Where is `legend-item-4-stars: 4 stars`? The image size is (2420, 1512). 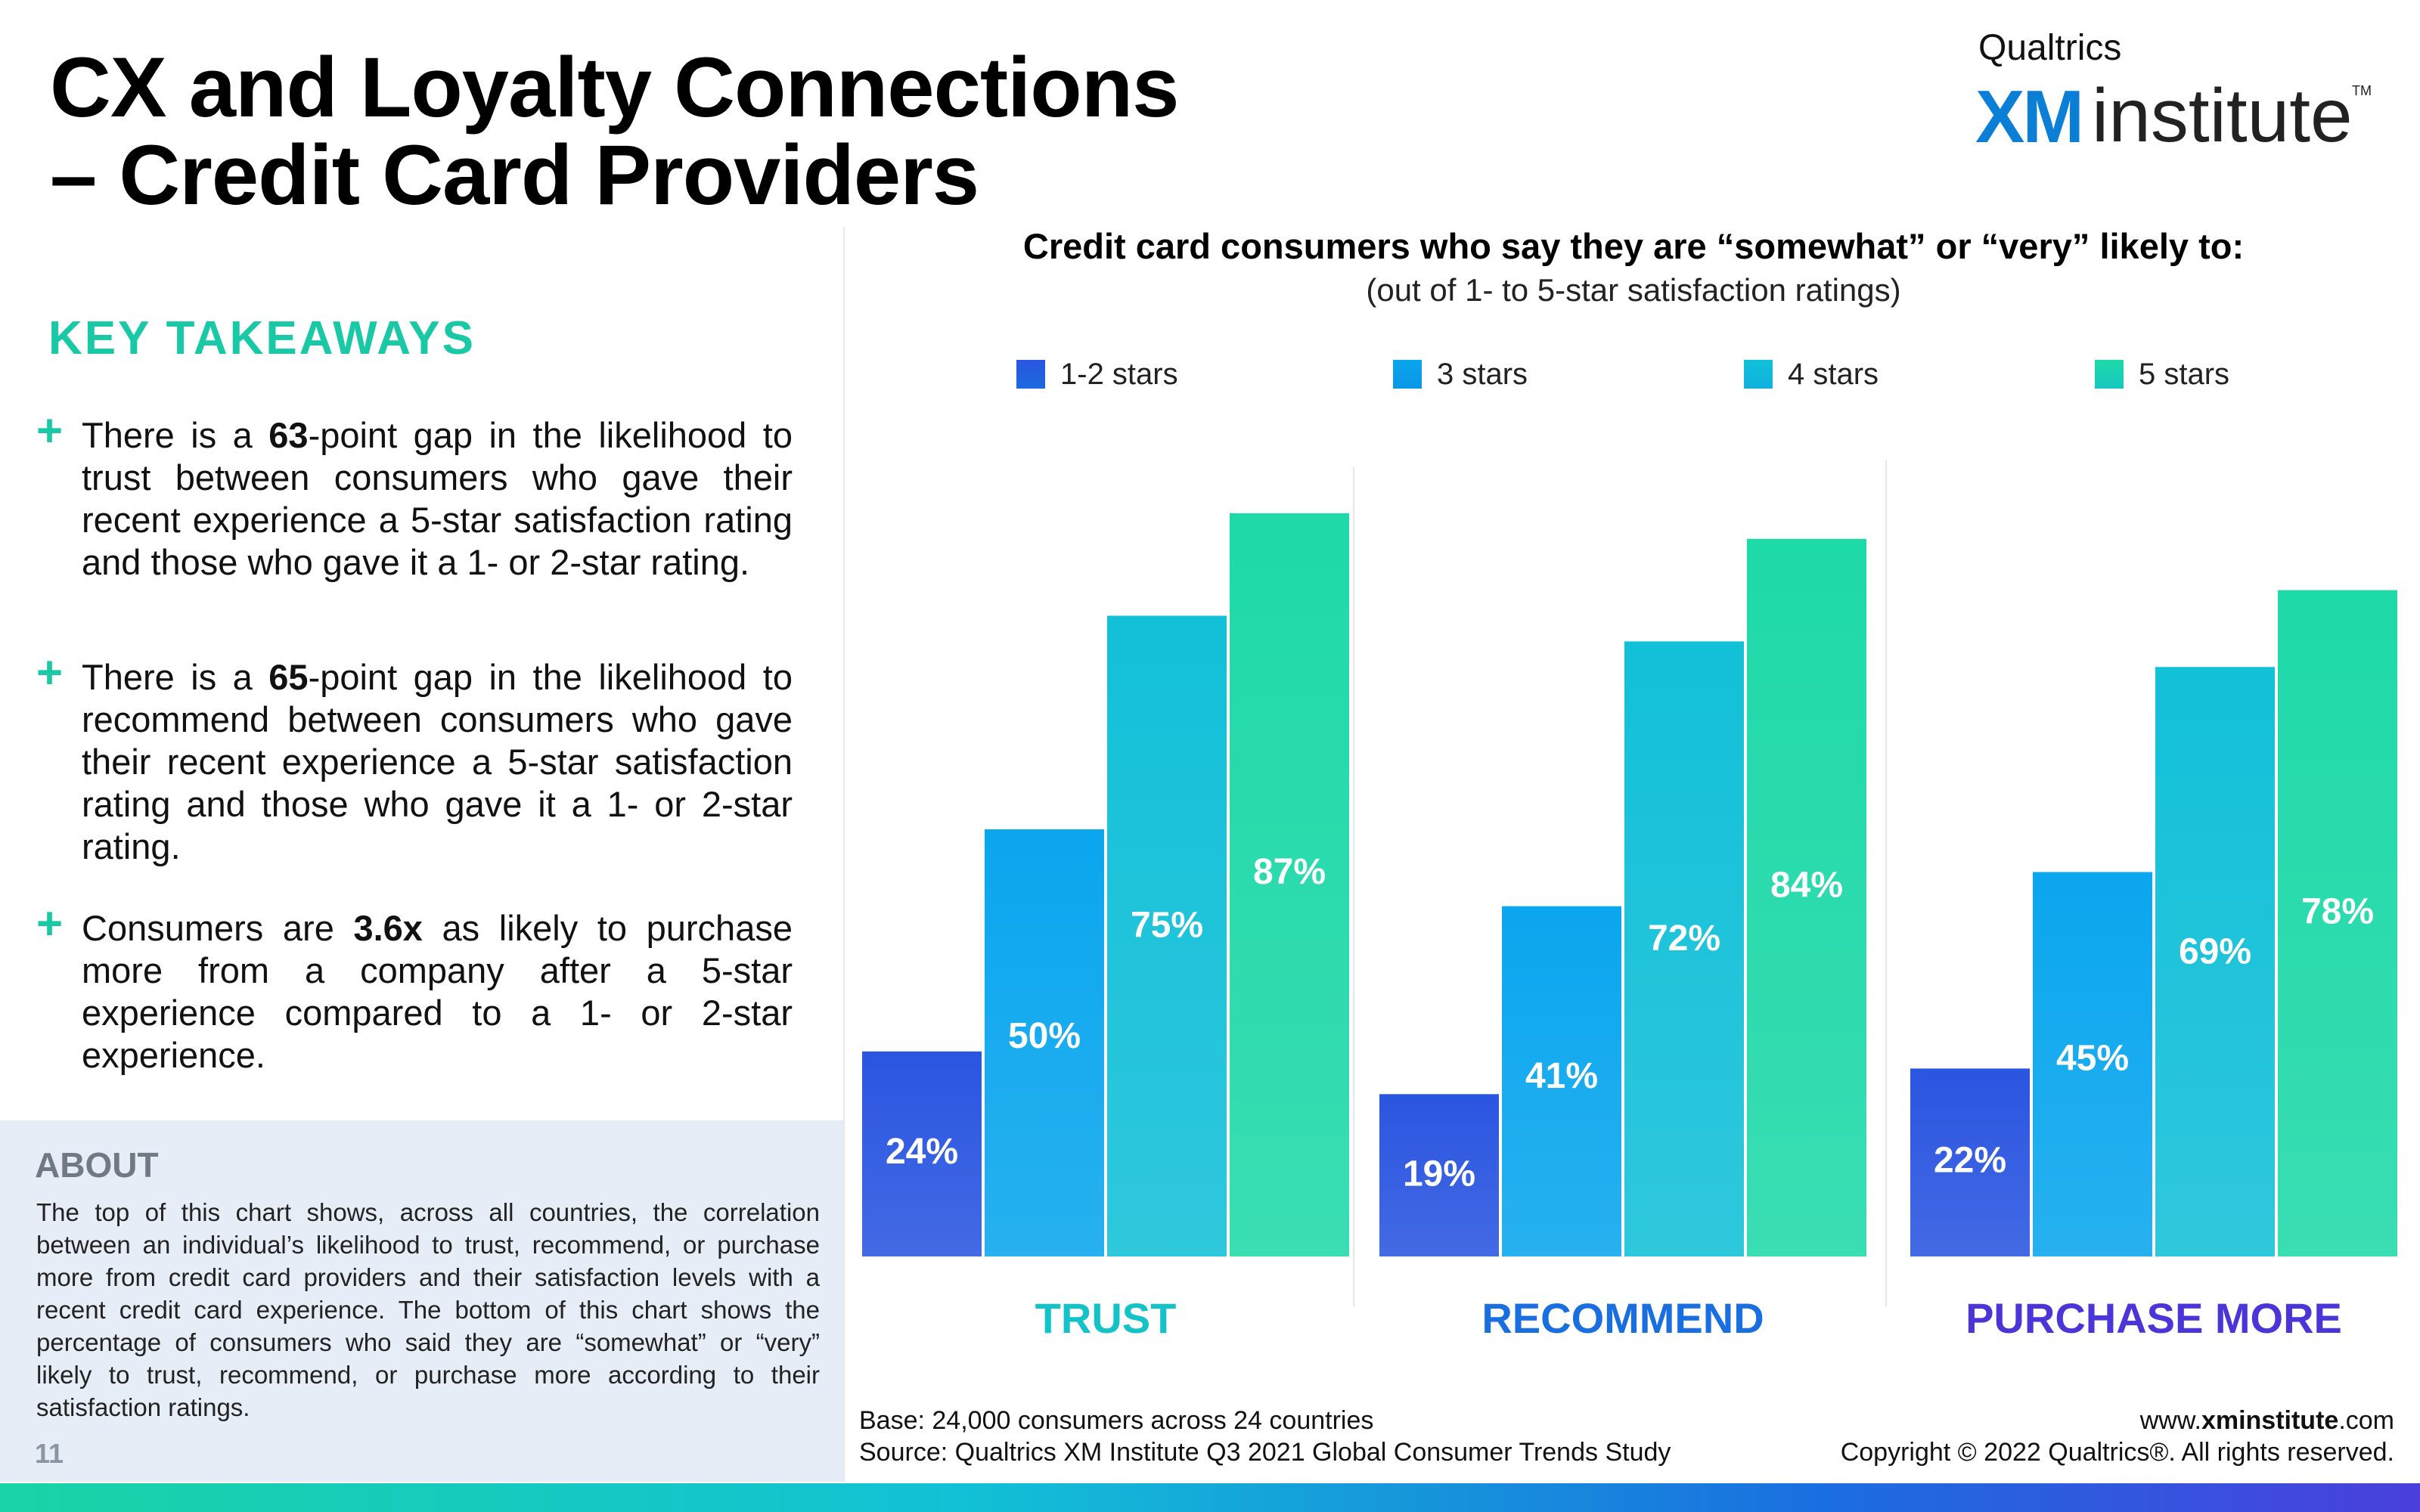 legend-item-4-stars: 4 stars is located at coordinates (1812, 374).